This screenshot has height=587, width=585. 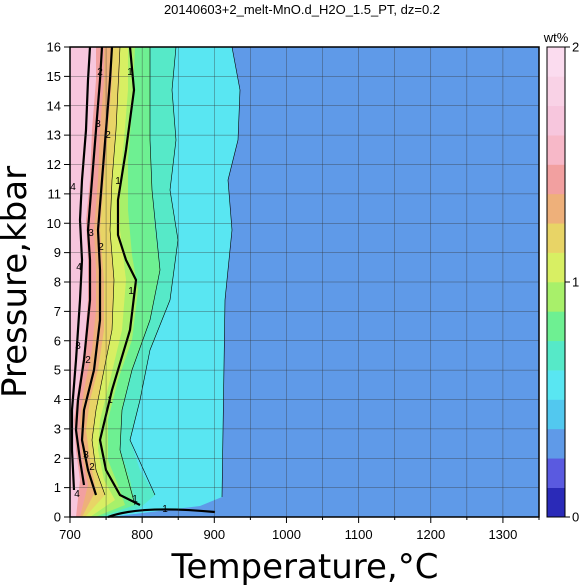 I want to click on y-tick-label: 2, so click(x=57, y=458).